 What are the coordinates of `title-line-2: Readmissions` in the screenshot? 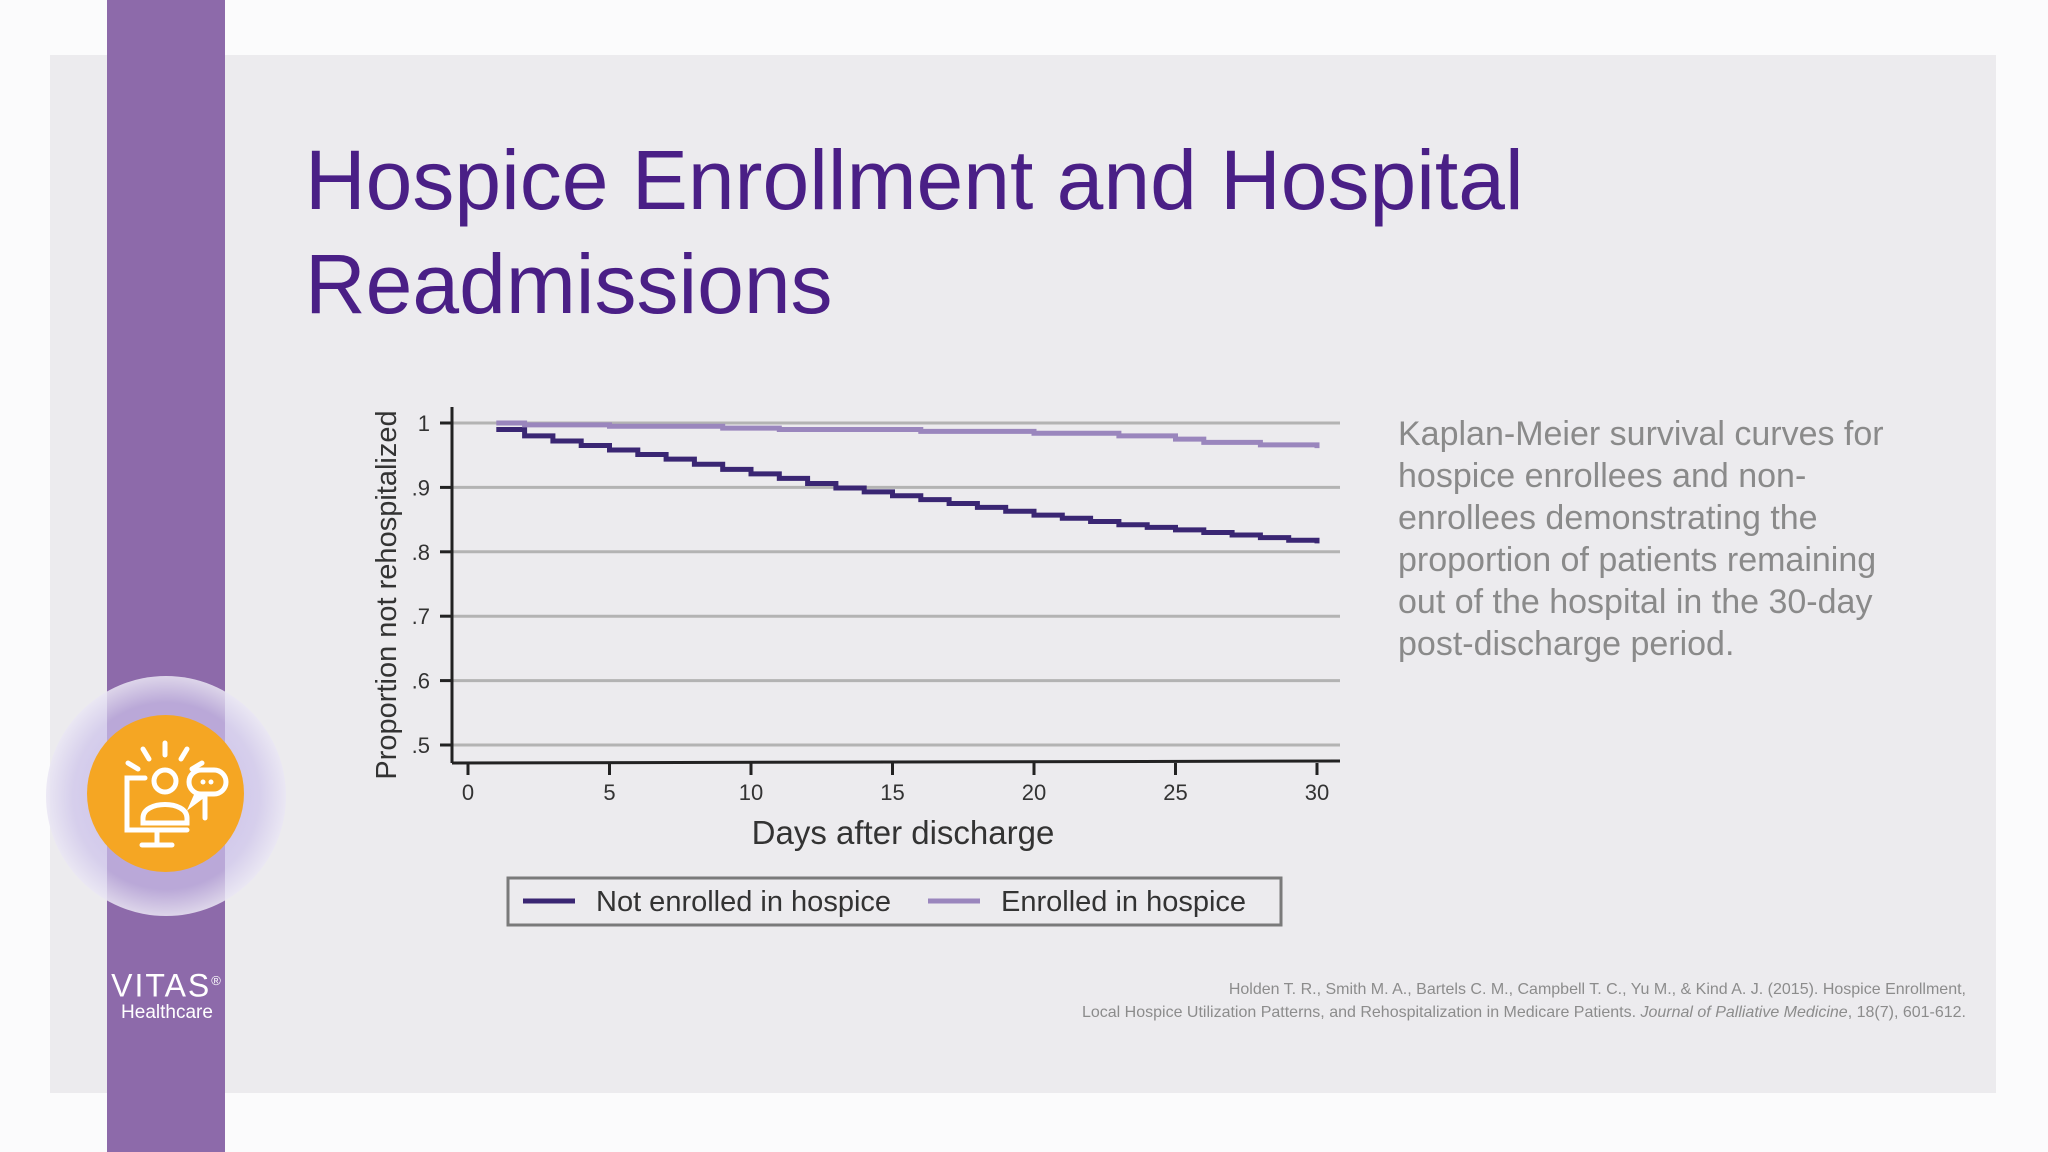 It's located at (569, 284).